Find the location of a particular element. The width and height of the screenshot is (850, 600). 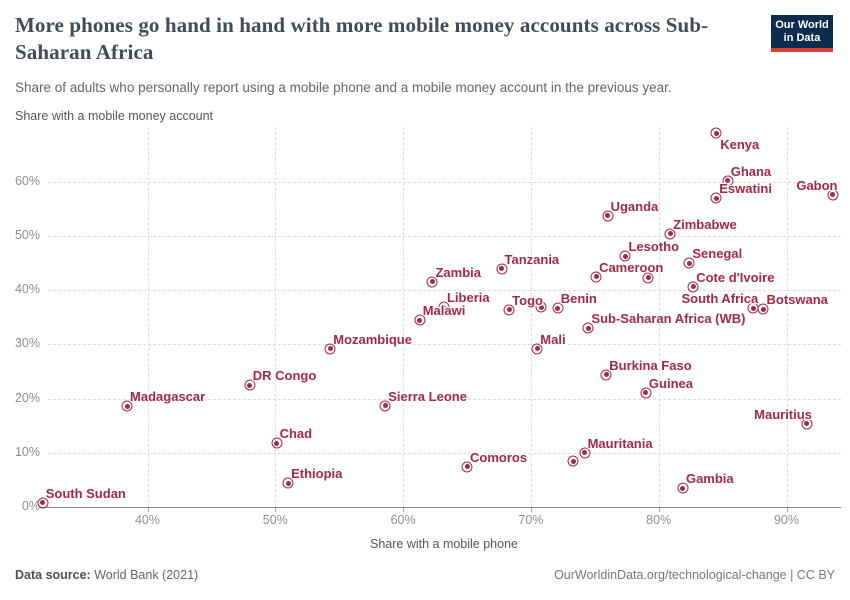

country-label: Burkina Faso is located at coordinates (650, 365).